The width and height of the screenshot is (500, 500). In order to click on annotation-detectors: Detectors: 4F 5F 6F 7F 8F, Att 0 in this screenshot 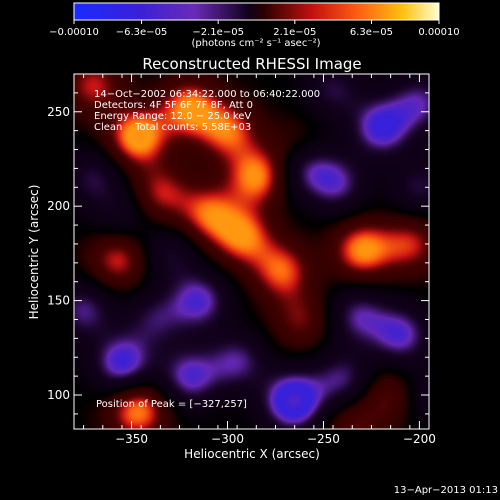, I will do `click(173, 105)`.